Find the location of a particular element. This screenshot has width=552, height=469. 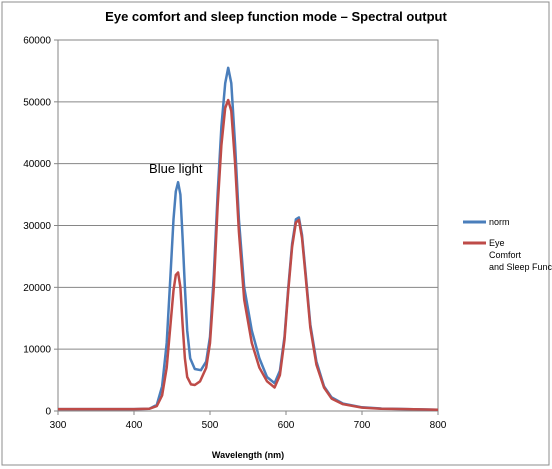

x-tick-label: 300 is located at coordinates (58, 425).